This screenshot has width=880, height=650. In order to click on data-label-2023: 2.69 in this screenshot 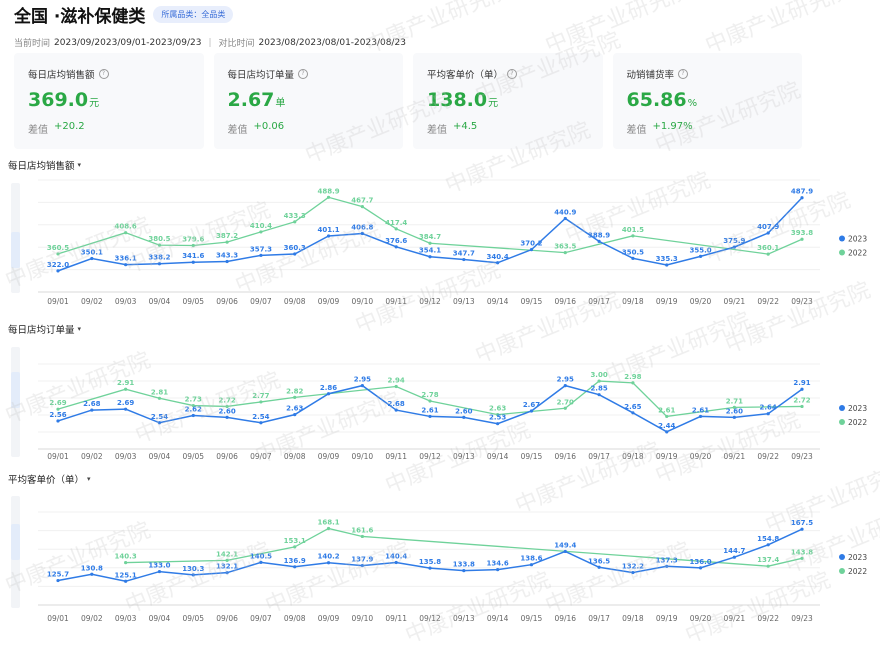, I will do `click(125, 403)`.